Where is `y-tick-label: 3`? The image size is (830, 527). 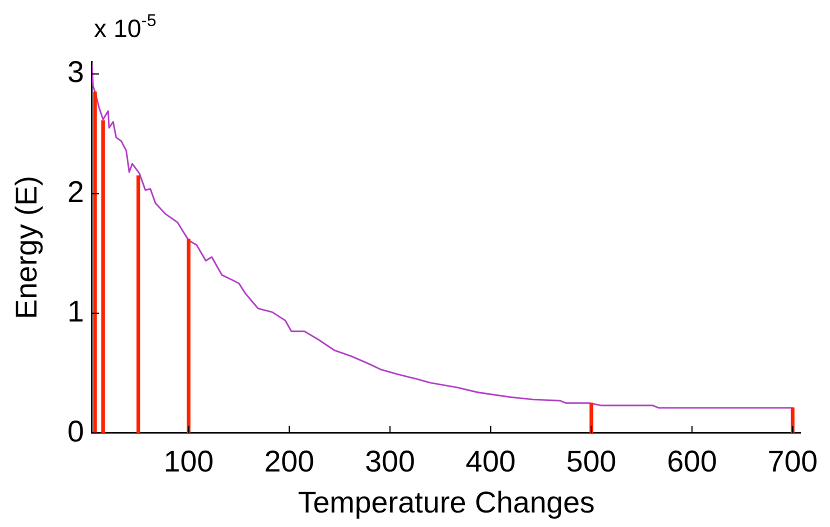
y-tick-label: 3 is located at coordinates (75, 73).